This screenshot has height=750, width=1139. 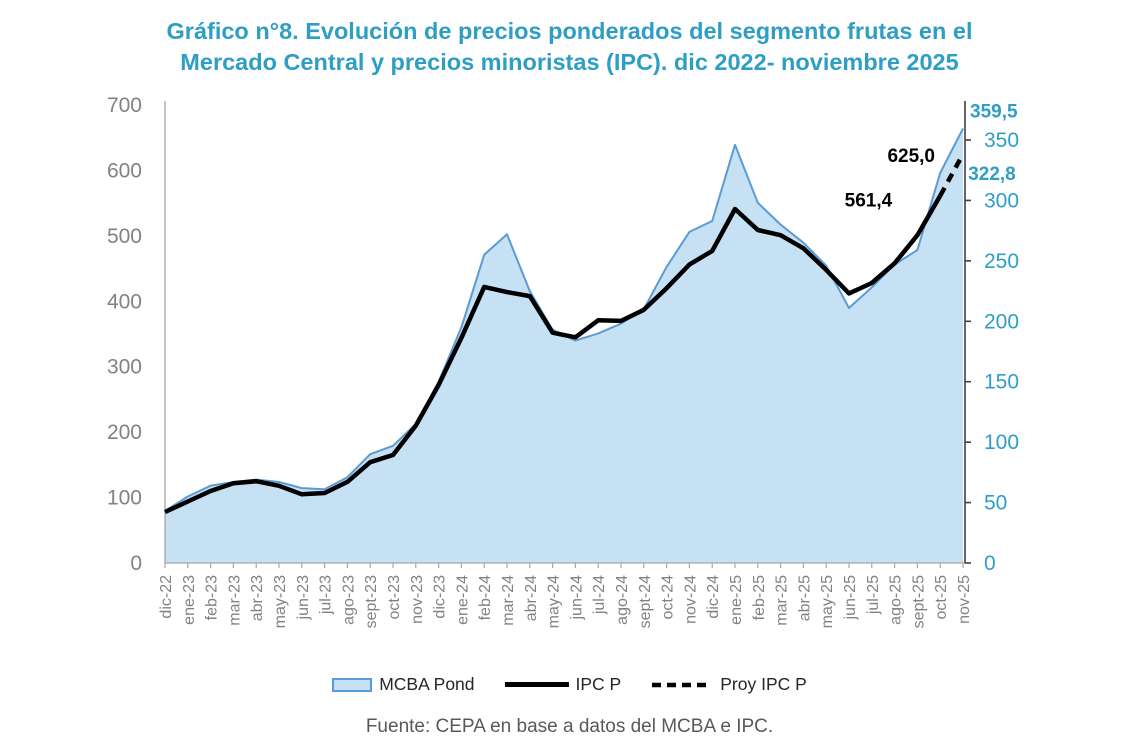 What do you see at coordinates (124, 301) in the screenshot?
I see `y-left-tick-label: 400` at bounding box center [124, 301].